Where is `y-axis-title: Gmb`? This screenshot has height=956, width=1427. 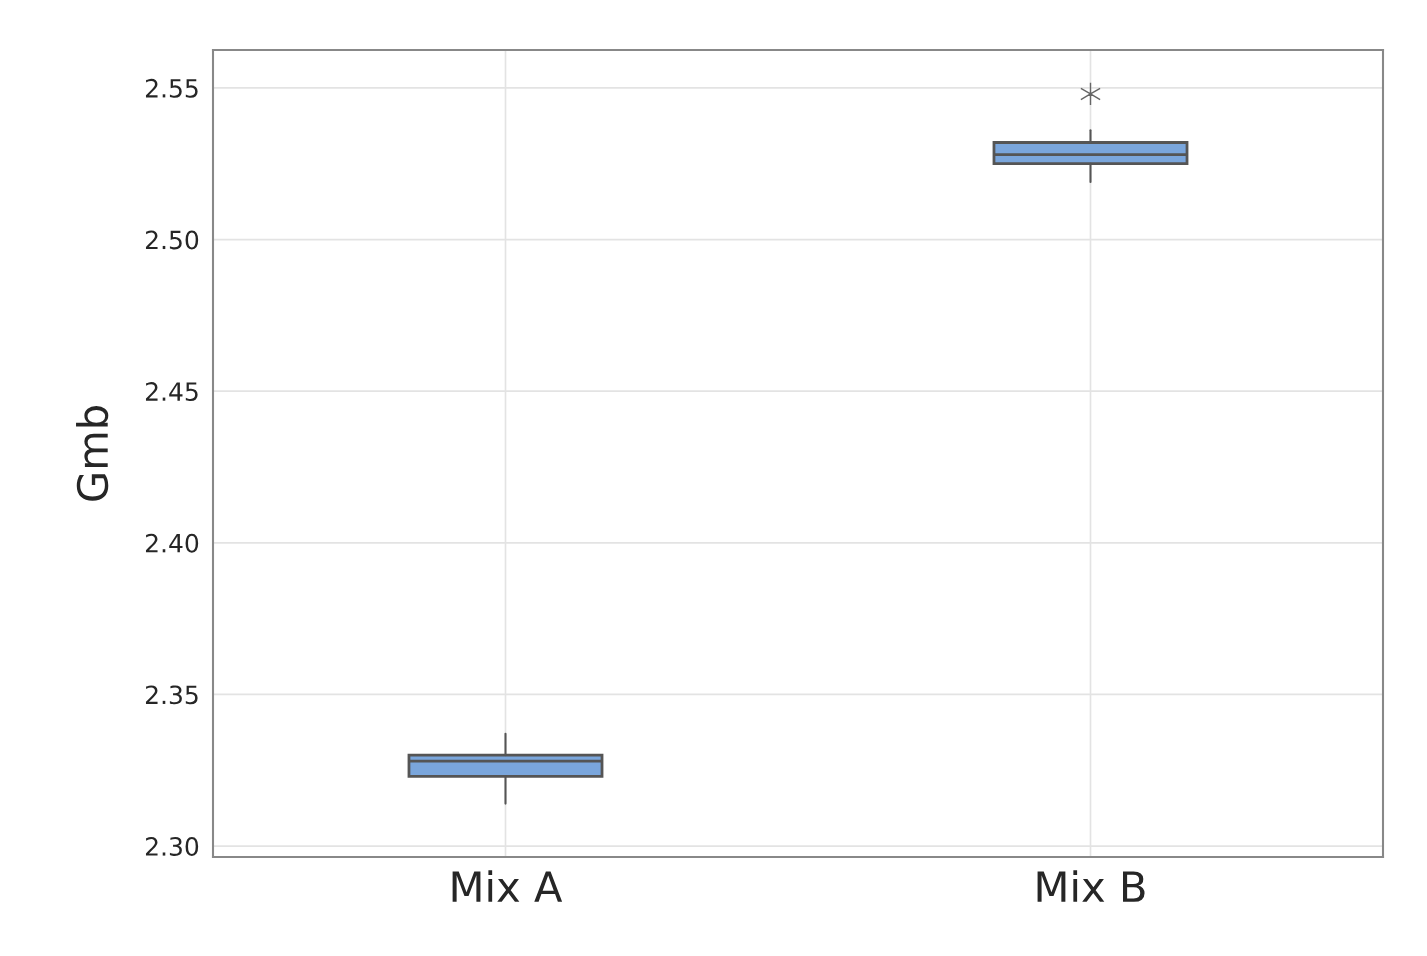 y-axis-title: Gmb is located at coordinates (92, 453).